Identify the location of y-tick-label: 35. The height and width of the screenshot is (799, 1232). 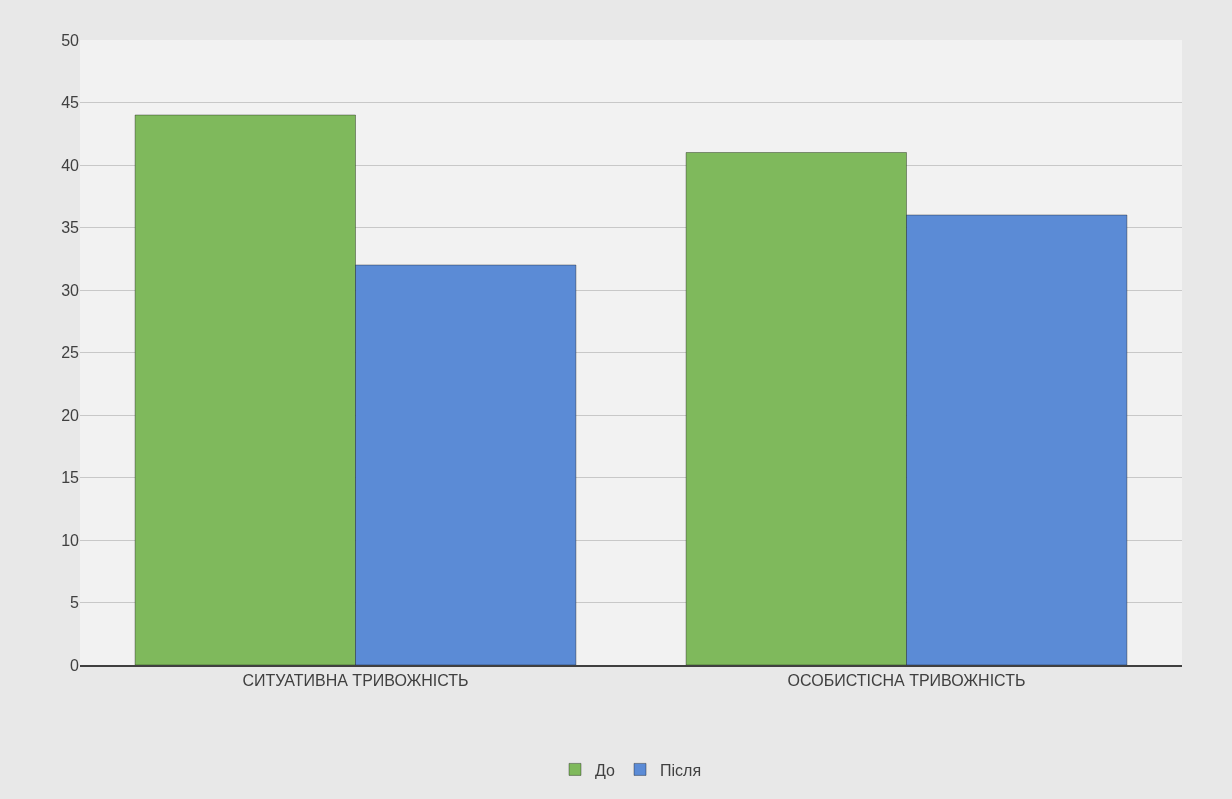
(70, 228).